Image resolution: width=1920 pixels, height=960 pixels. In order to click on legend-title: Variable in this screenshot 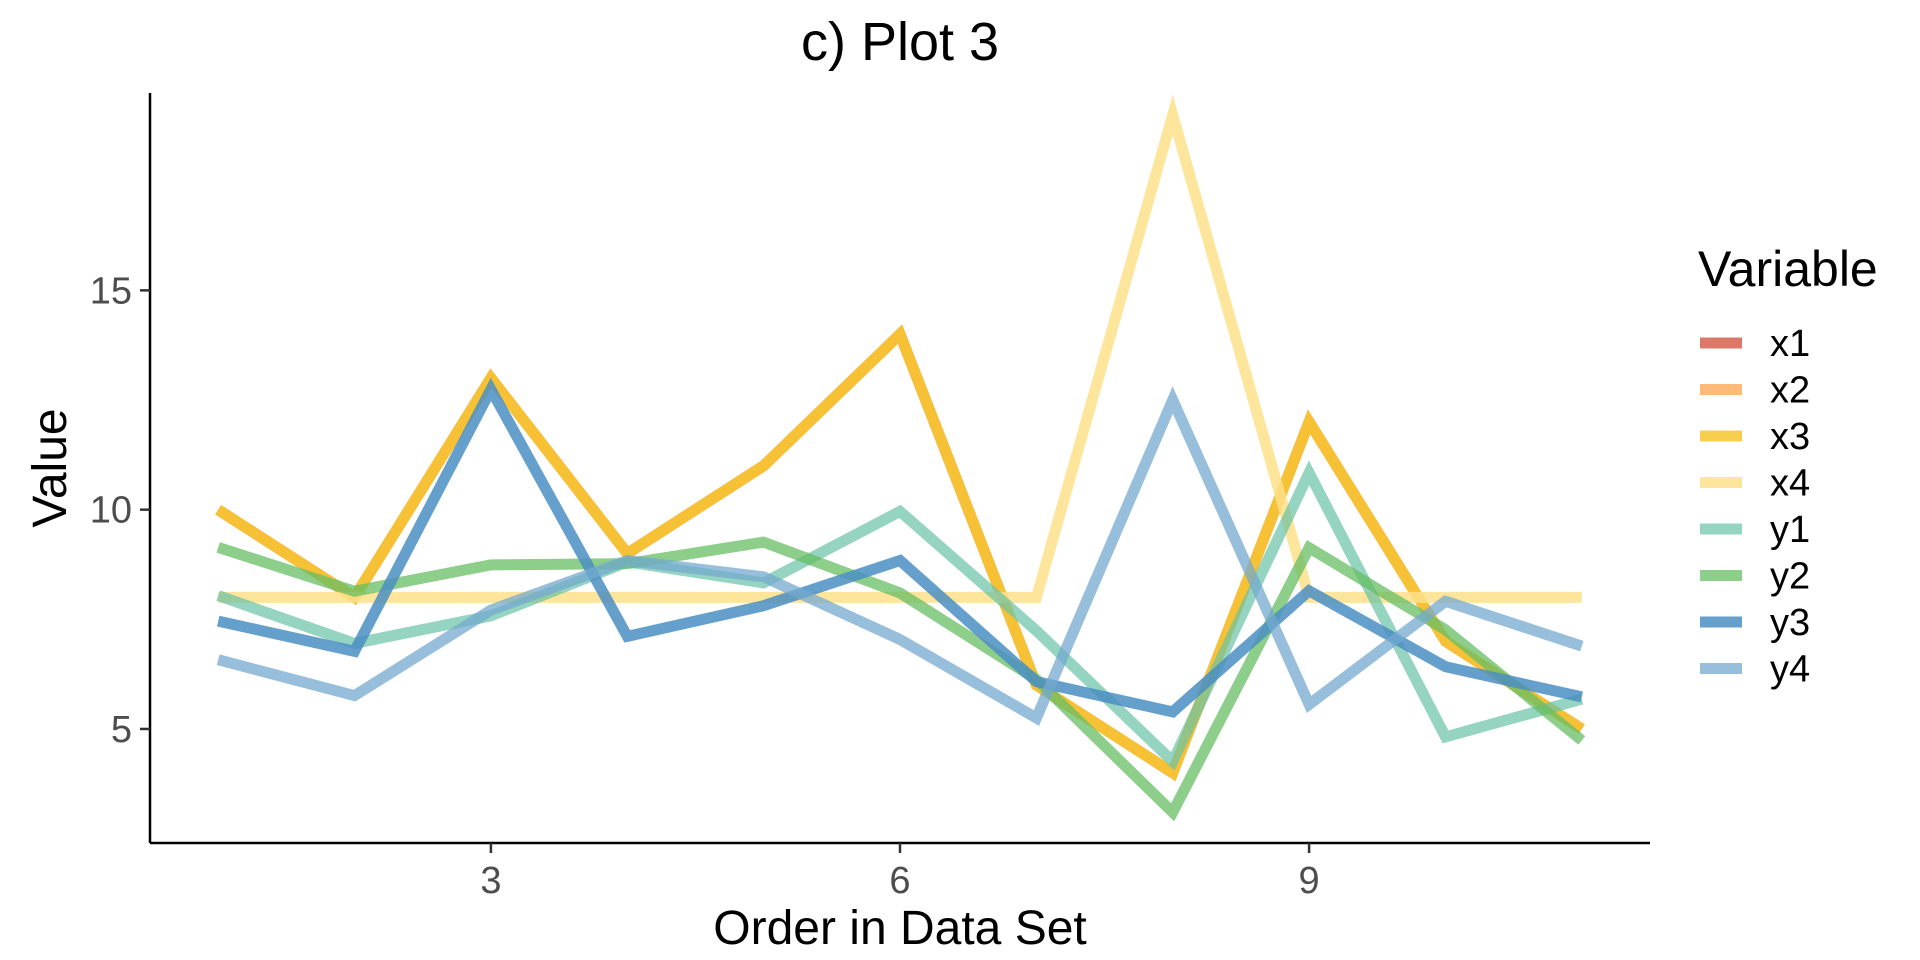, I will do `click(1788, 269)`.